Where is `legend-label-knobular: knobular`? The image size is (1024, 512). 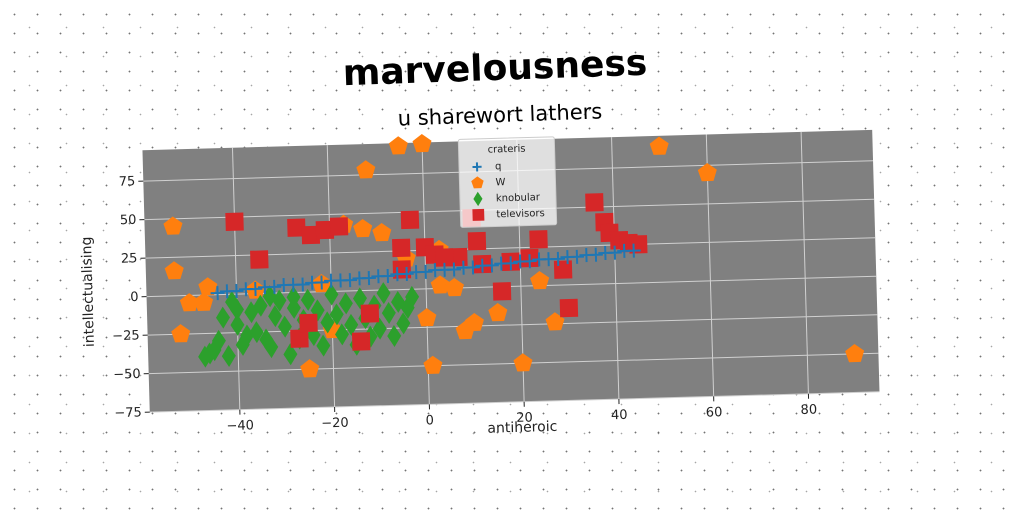
legend-label-knobular: knobular is located at coordinates (518, 198).